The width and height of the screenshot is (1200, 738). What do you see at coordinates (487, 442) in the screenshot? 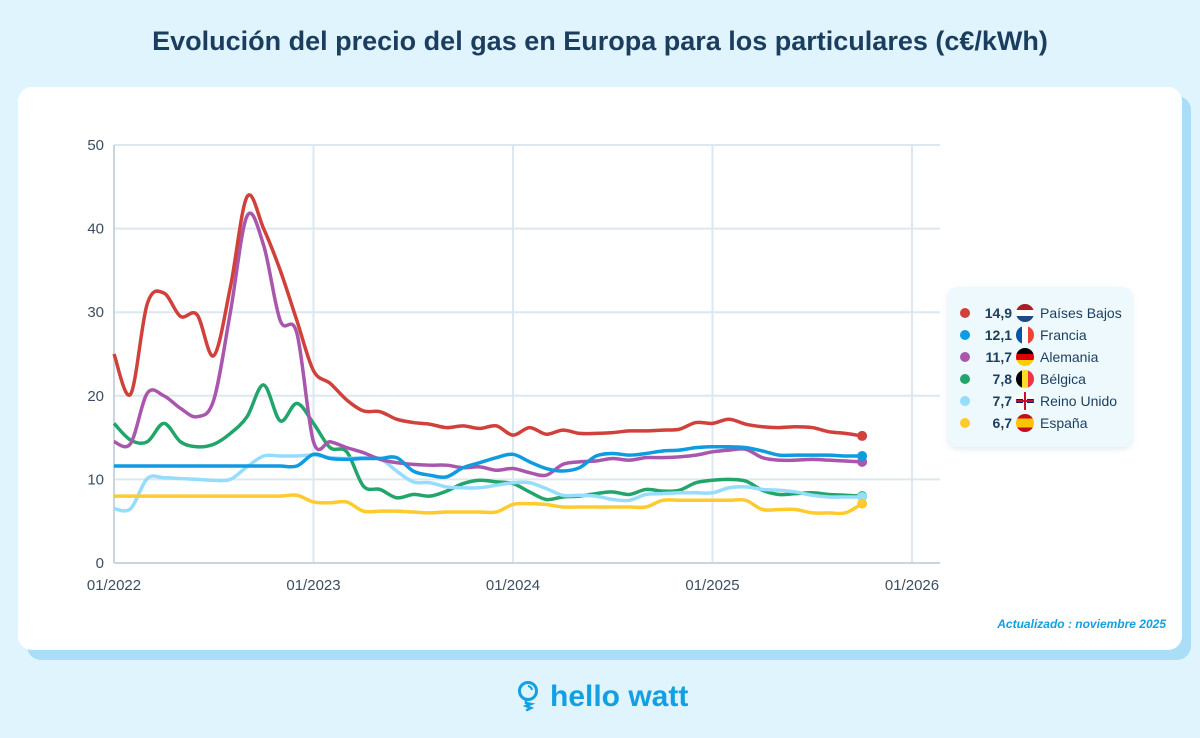
I see `series-line-be` at bounding box center [487, 442].